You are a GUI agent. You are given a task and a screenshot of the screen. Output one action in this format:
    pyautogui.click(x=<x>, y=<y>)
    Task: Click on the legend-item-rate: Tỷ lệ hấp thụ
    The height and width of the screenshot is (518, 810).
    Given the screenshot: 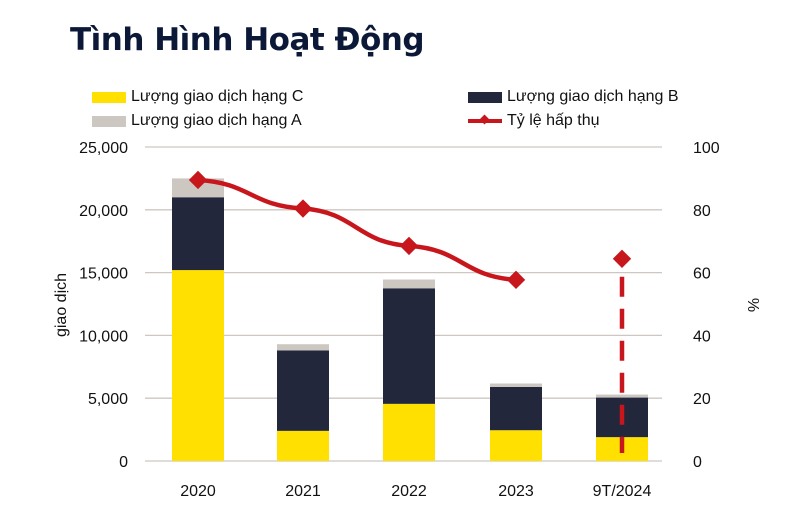 What is the action you would take?
    pyautogui.click(x=534, y=121)
    